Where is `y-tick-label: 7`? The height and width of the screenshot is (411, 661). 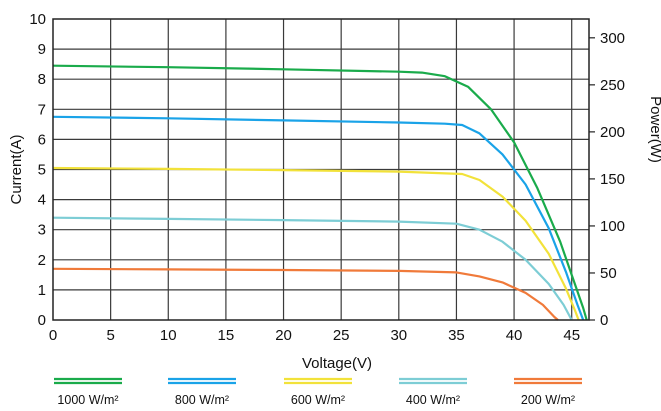
y-tick-label: 7 is located at coordinates (42, 109).